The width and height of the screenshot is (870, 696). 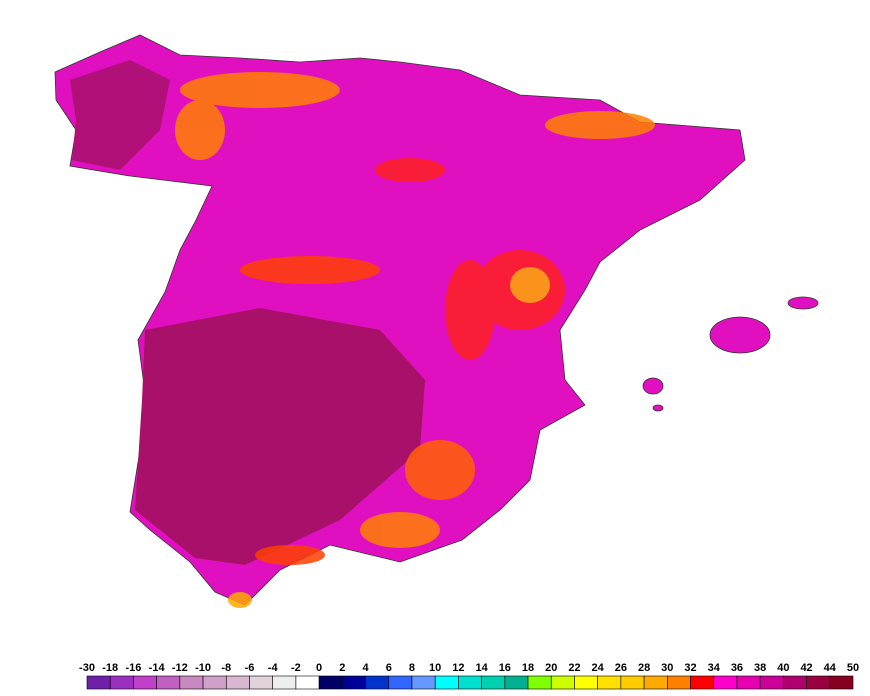 I want to click on legend-label: -16, so click(x=133, y=668).